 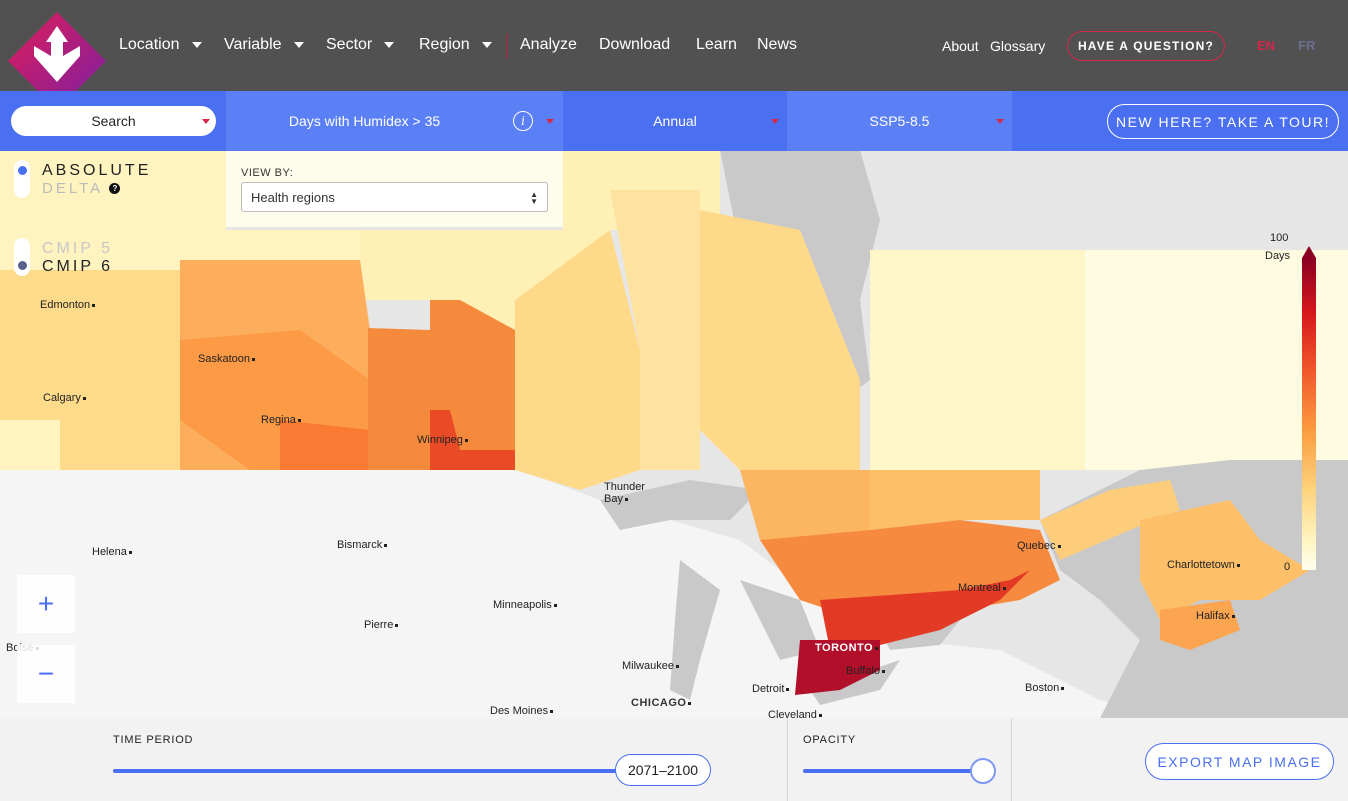 What do you see at coordinates (368, 771) in the screenshot?
I see `time-period-slider` at bounding box center [368, 771].